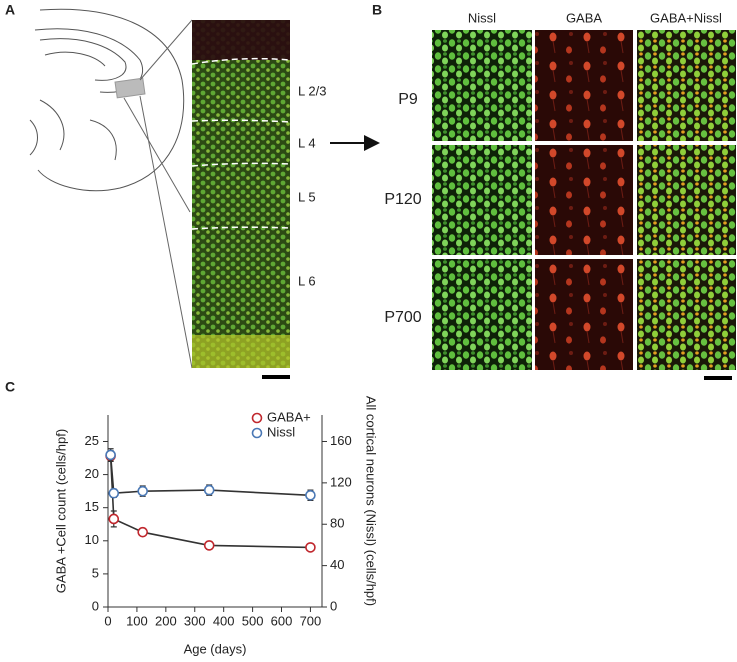 Image resolution: width=737 pixels, height=662 pixels. Describe the element at coordinates (253, 620) in the screenshot. I see `x-tick-label: 500` at that location.